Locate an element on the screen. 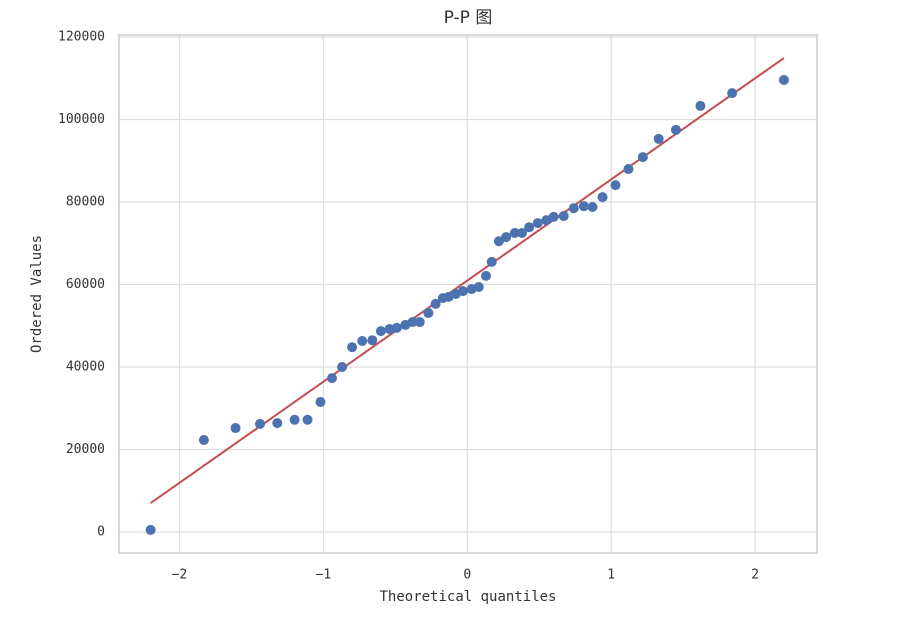 The height and width of the screenshot is (627, 897). x-tick-label: 2 is located at coordinates (755, 575).